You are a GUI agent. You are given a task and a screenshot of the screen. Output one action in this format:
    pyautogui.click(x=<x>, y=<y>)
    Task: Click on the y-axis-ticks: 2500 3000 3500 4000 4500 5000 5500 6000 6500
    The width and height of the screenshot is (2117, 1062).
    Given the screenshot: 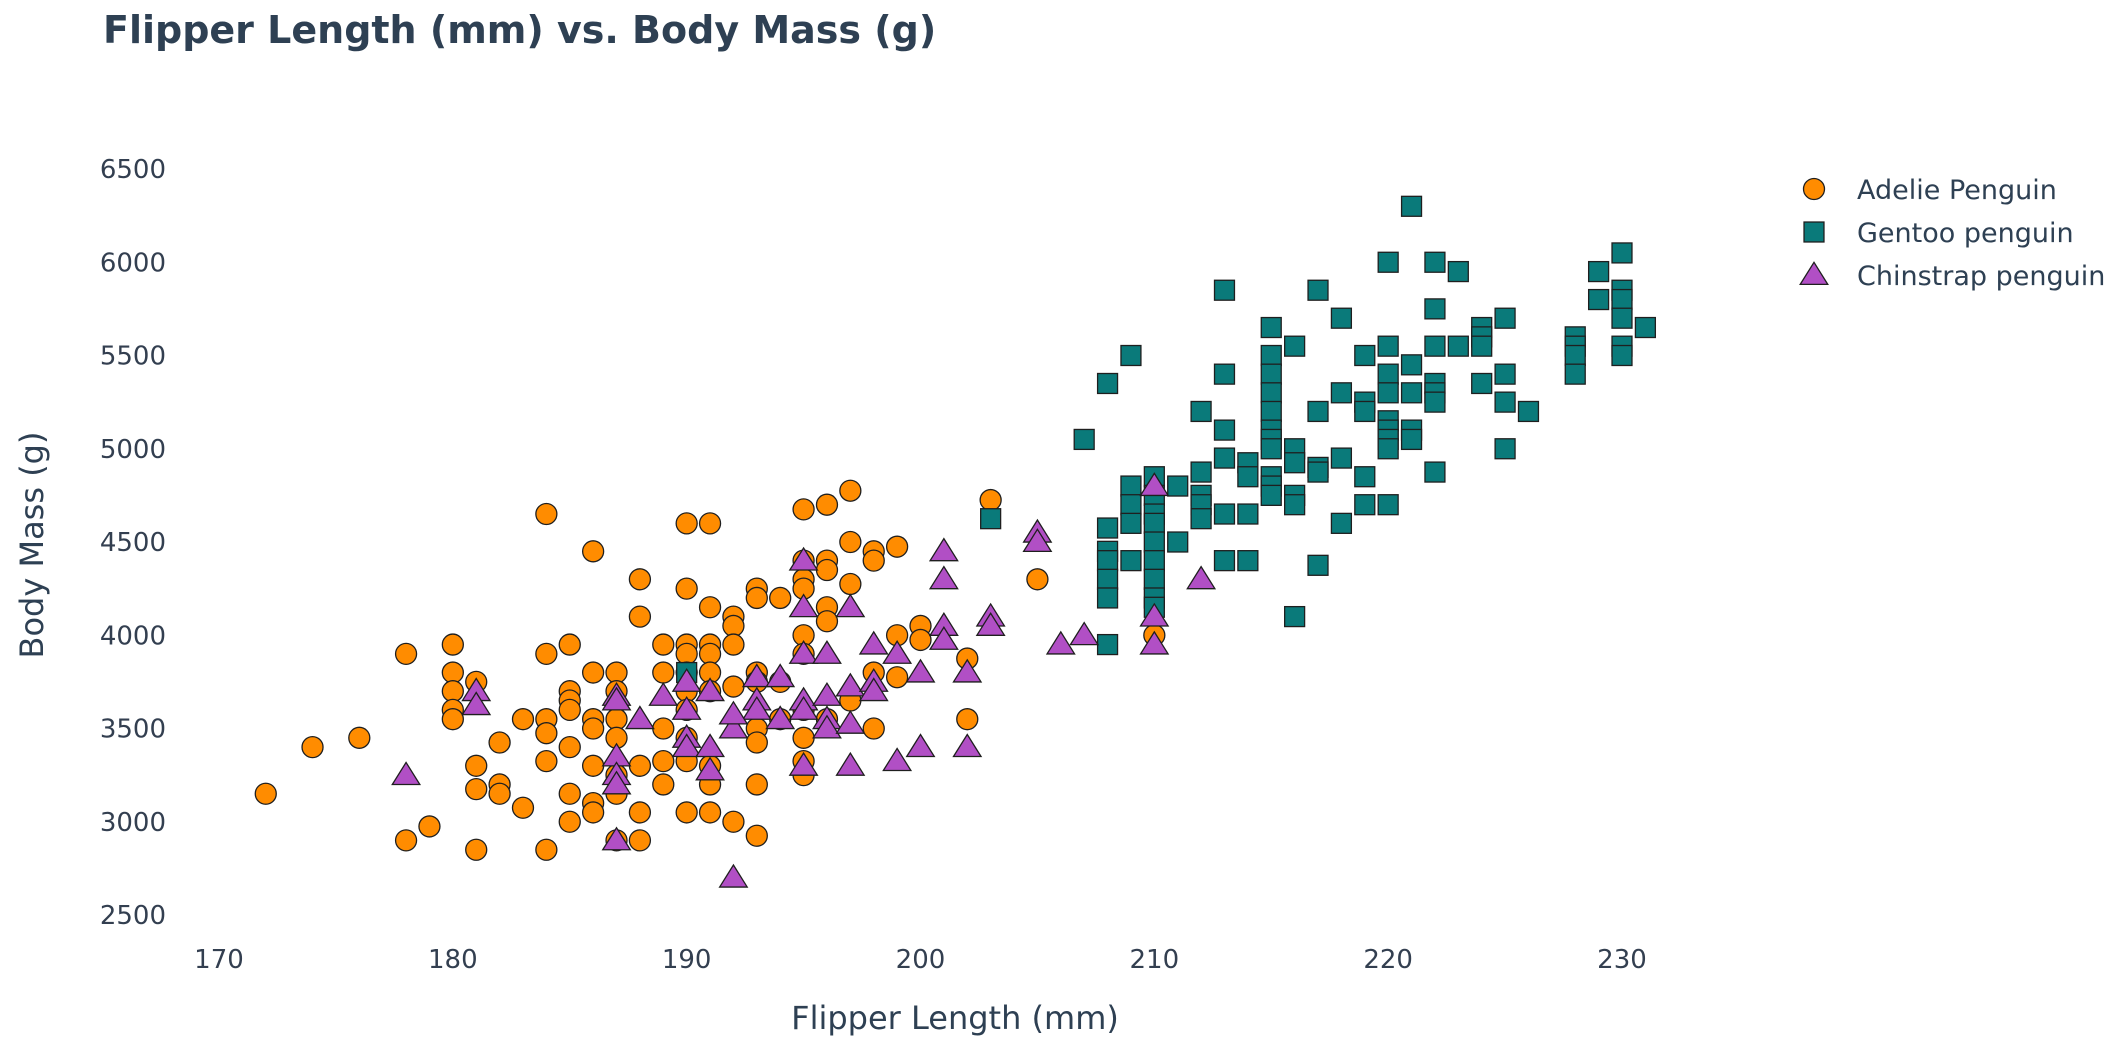 What is the action you would take?
    pyautogui.click(x=133, y=543)
    